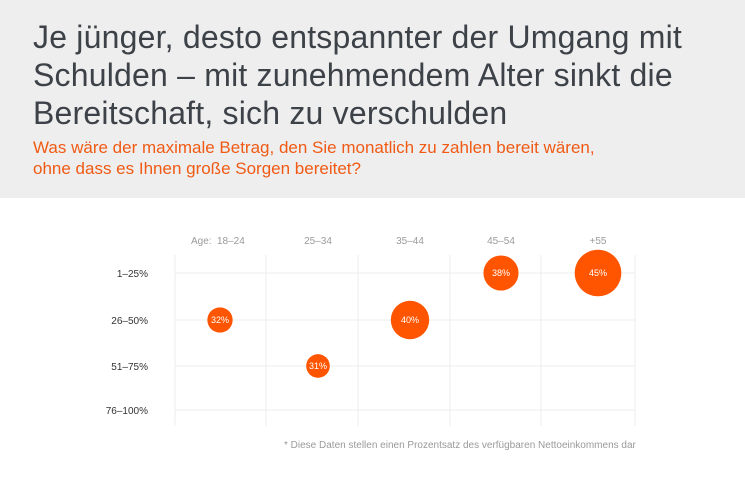  Describe the element at coordinates (132, 274) in the screenshot. I see `y-tick-label-0: 1–25%` at that location.